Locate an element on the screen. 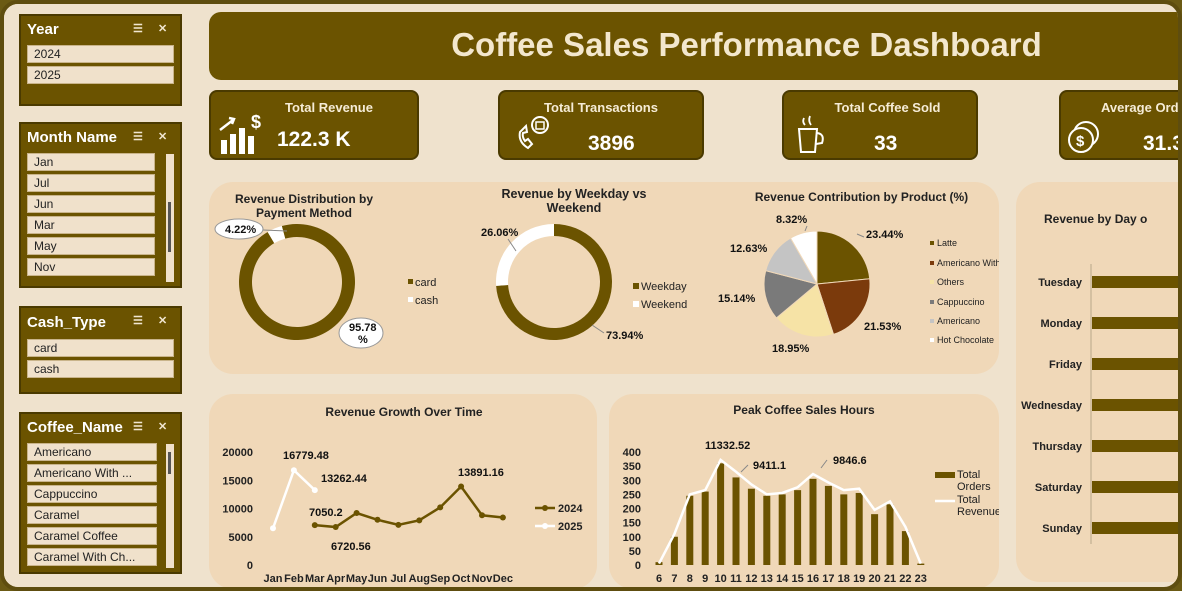 Image resolution: width=1182 pixels, height=591 pixels. slicer-coffee-header: Coffee_Name ☰ ✕ is located at coordinates (100, 427).